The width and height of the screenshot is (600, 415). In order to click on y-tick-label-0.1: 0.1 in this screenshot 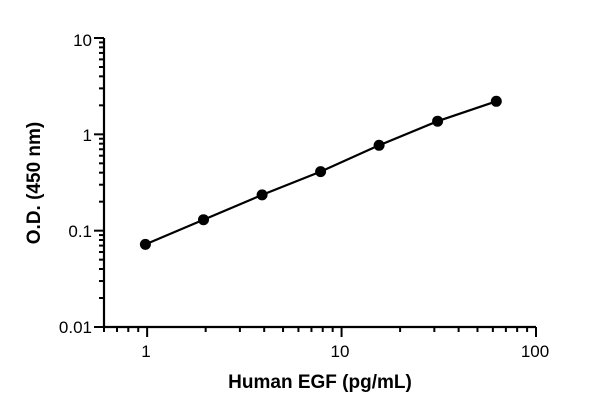, I will do `click(80, 231)`.